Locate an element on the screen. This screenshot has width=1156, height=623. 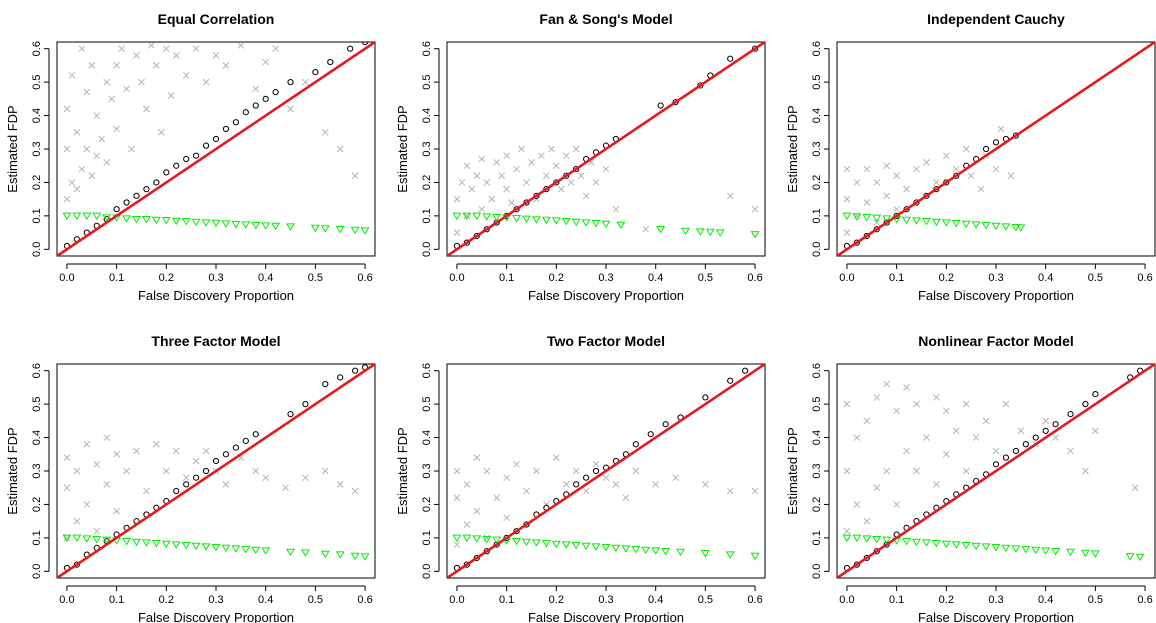
panel-title: Fan & Song's Model is located at coordinates (605, 19).